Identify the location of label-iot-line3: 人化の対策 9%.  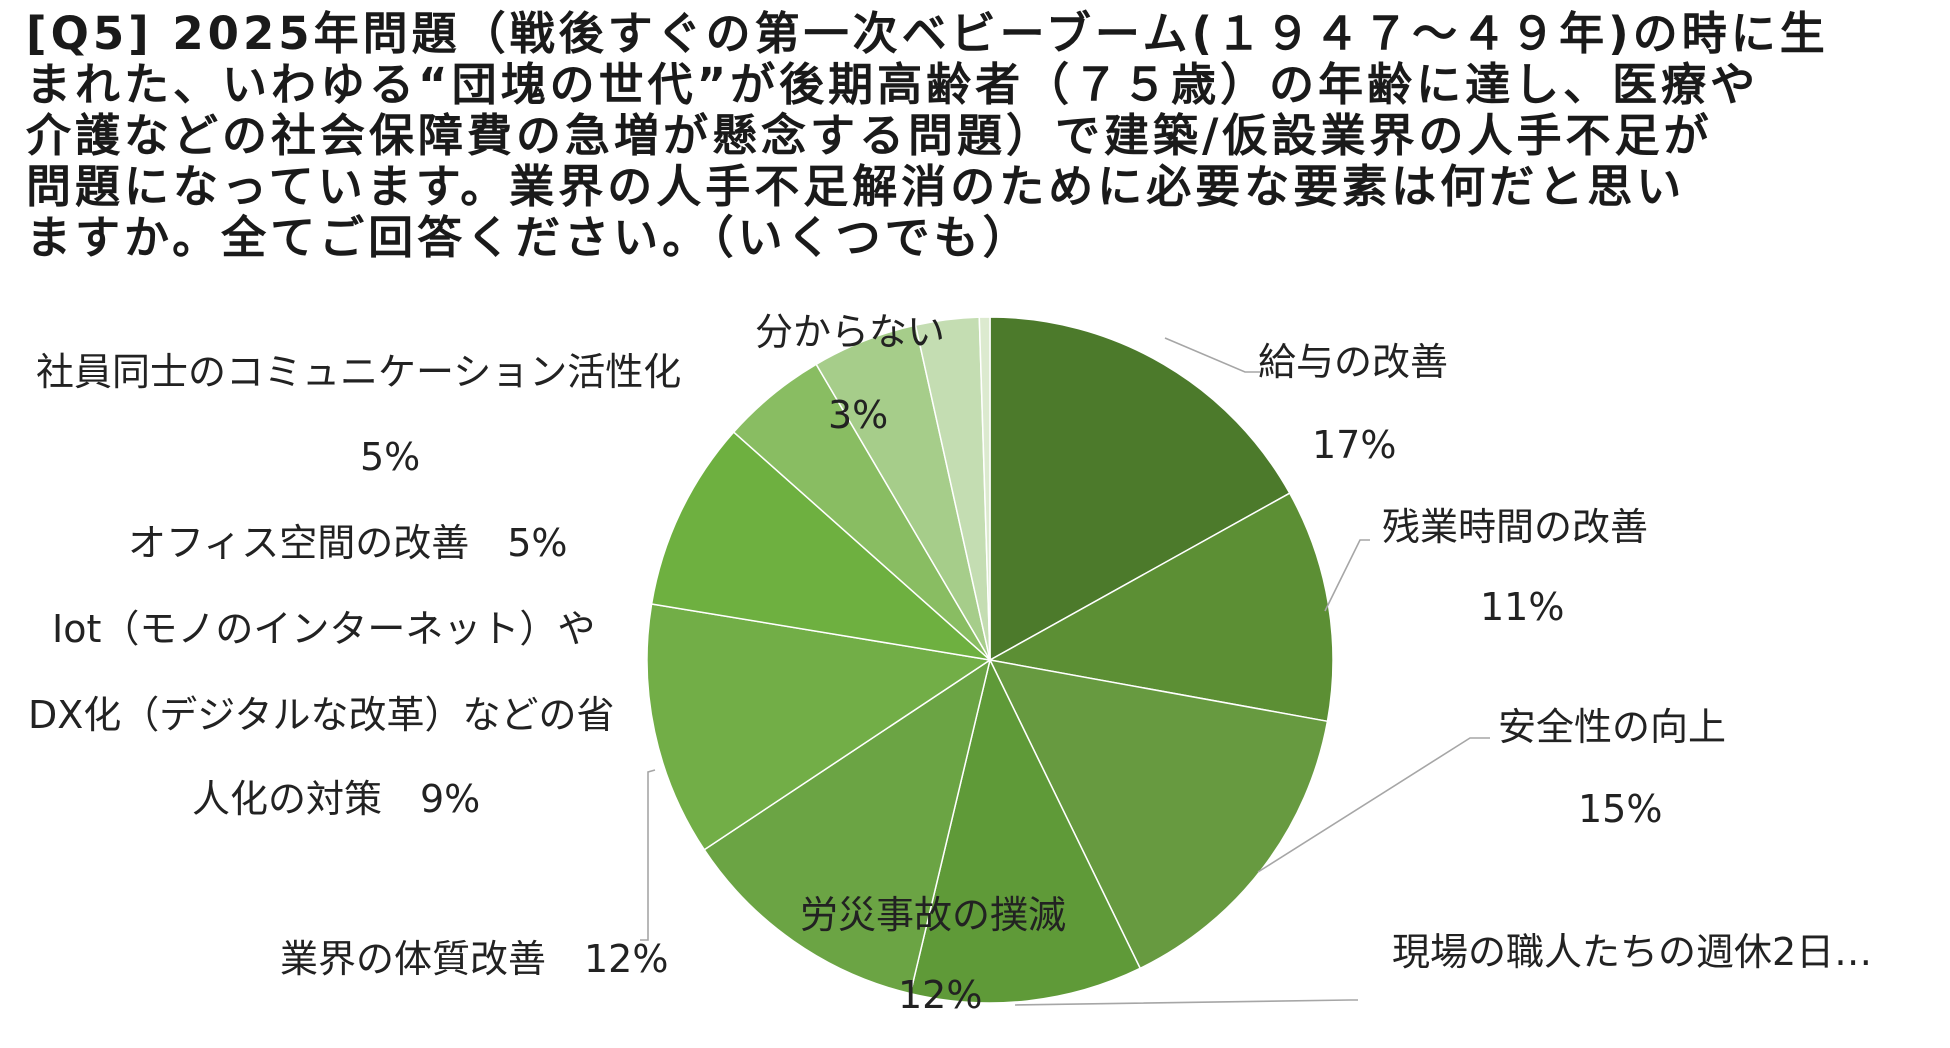
(336, 799).